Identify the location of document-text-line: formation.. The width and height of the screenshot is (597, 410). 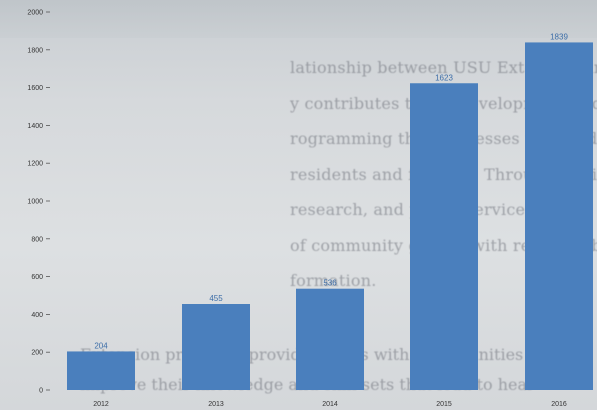
(333, 280).